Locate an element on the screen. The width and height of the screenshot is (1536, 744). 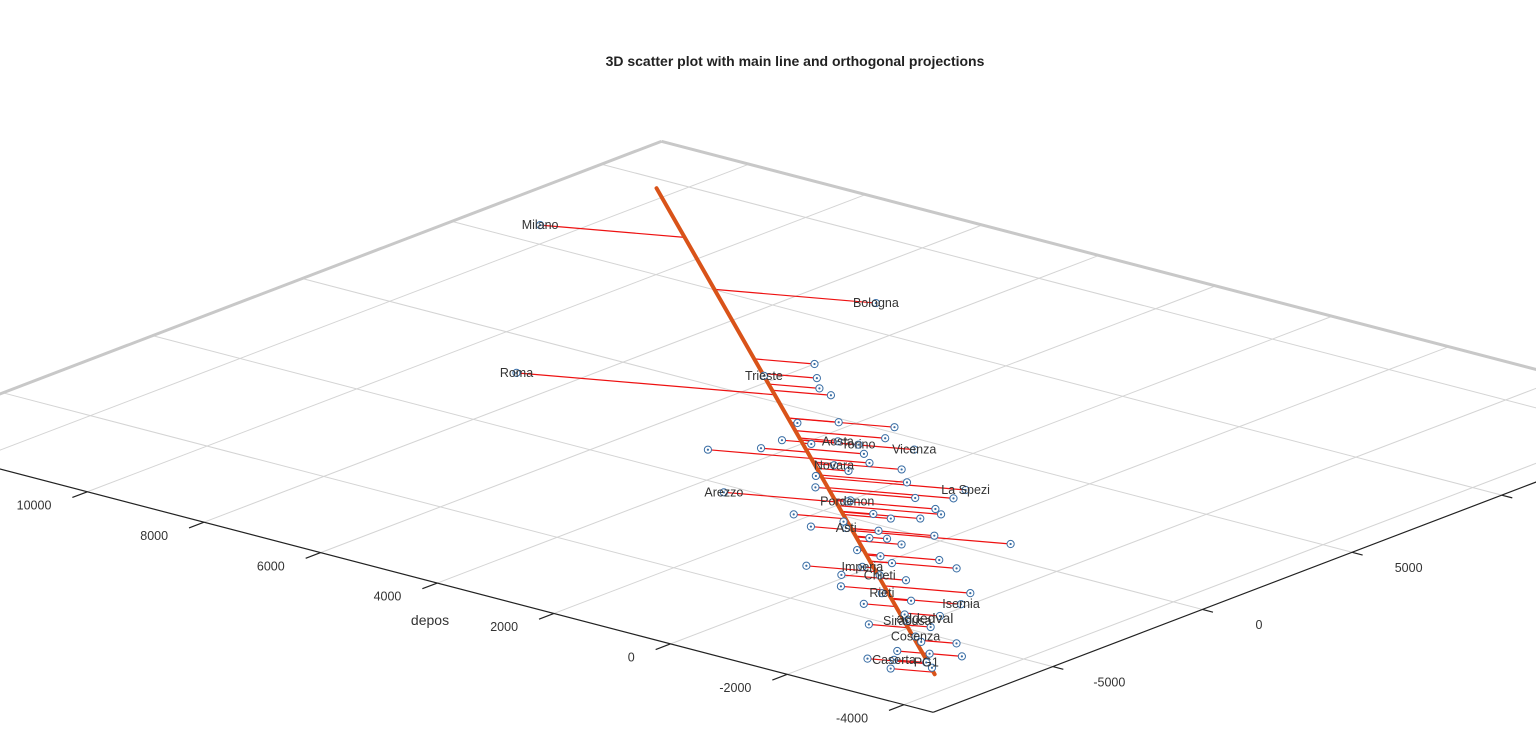
y-tick-label: 4000 is located at coordinates (388, 597).